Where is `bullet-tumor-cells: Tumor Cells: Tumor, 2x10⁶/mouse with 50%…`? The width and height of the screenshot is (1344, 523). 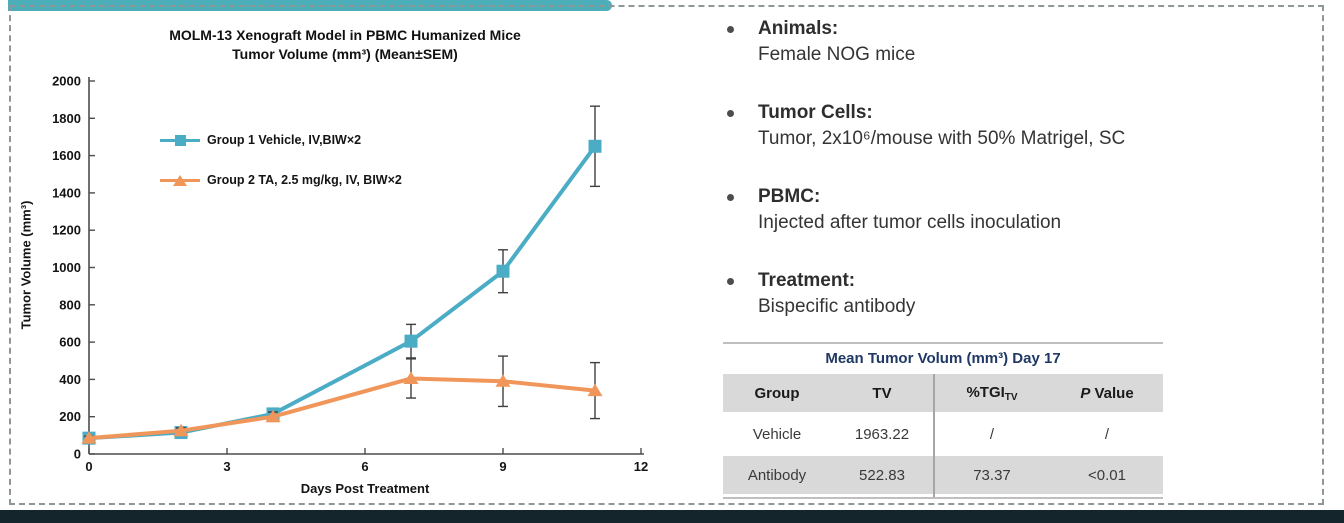 bullet-tumor-cells: Tumor Cells: Tumor, 2x10⁶/mouse with 50%… is located at coordinates (1014, 126).